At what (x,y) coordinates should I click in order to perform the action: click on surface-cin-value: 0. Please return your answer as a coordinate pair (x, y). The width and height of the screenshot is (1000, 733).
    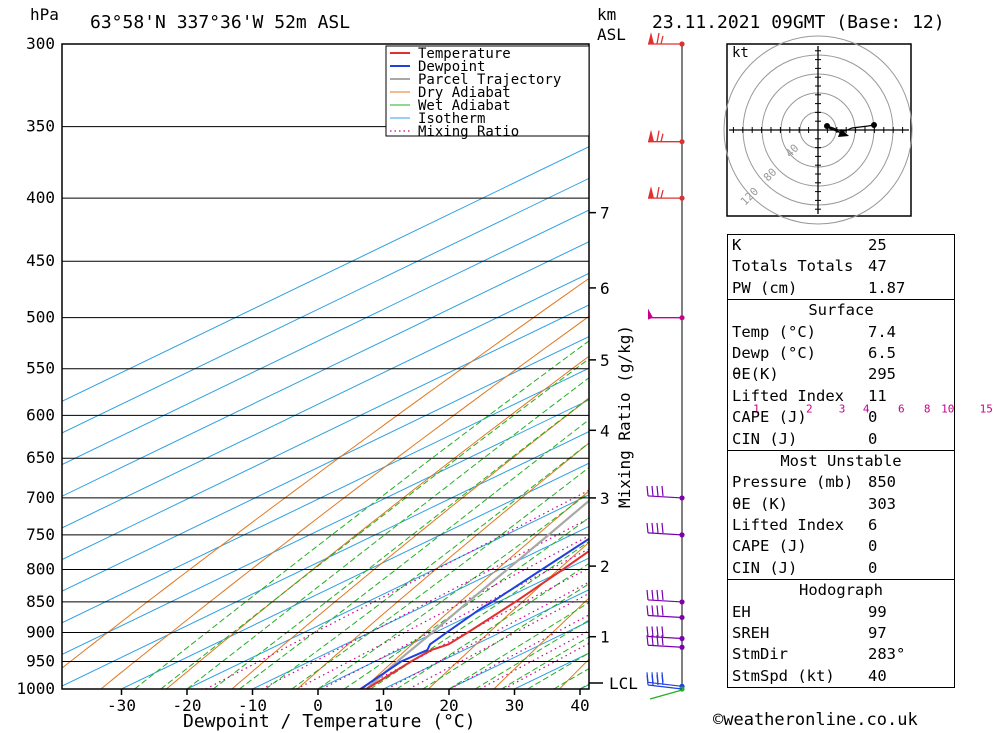
    Looking at the image, I should click on (873, 438).